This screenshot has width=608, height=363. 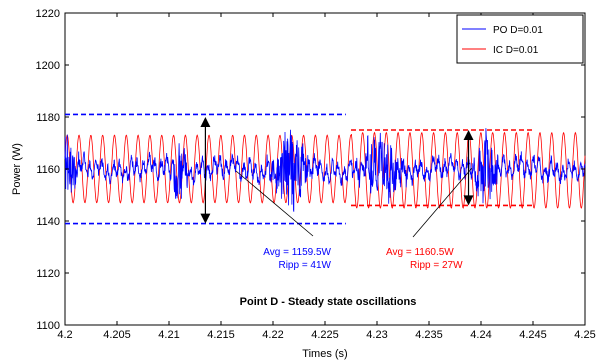 What do you see at coordinates (518, 30) in the screenshot?
I see `legend-label-po: PO D=0.01` at bounding box center [518, 30].